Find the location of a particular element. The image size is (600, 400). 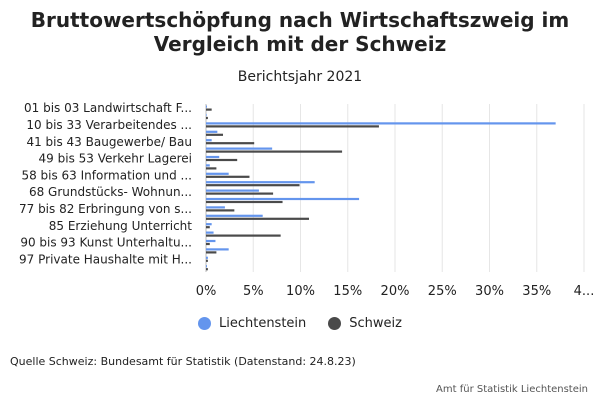

x-tick-label: 15% is located at coordinates (347, 291).